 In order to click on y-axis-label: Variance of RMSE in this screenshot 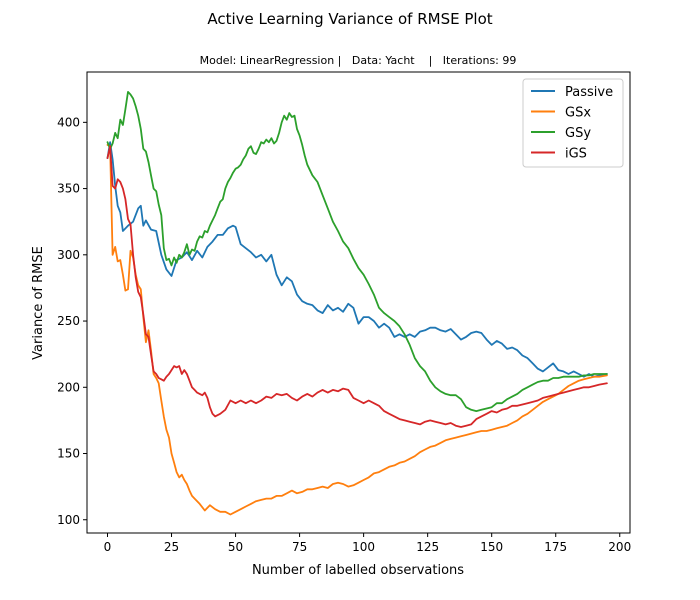, I will do `click(38, 303)`.